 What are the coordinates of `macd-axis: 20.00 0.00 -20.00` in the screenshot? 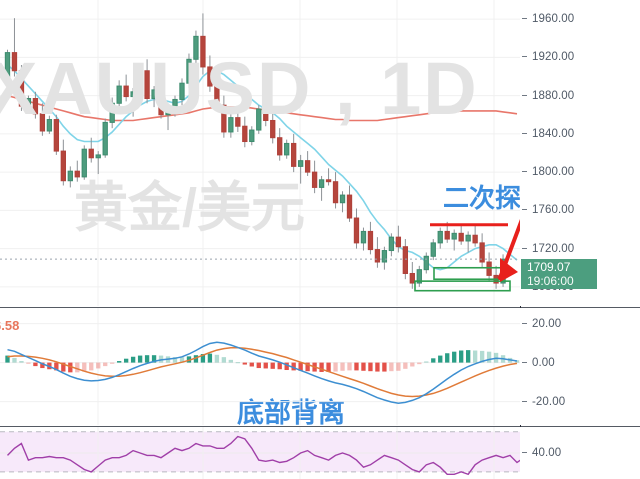 It's located at (580, 366).